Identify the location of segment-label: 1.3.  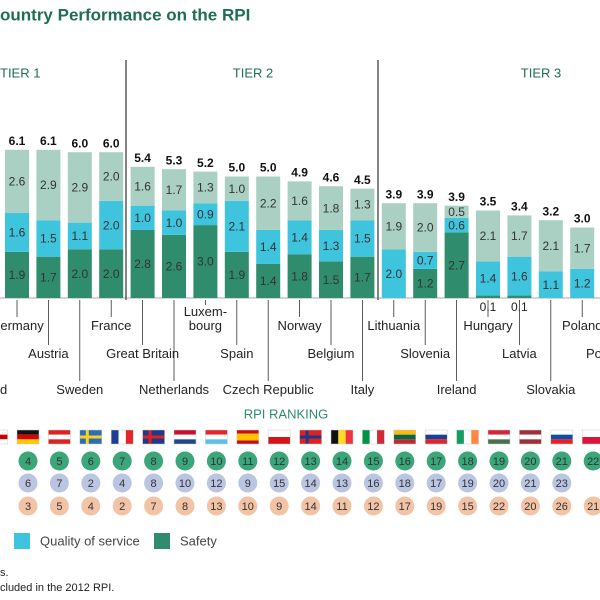
(362, 205).